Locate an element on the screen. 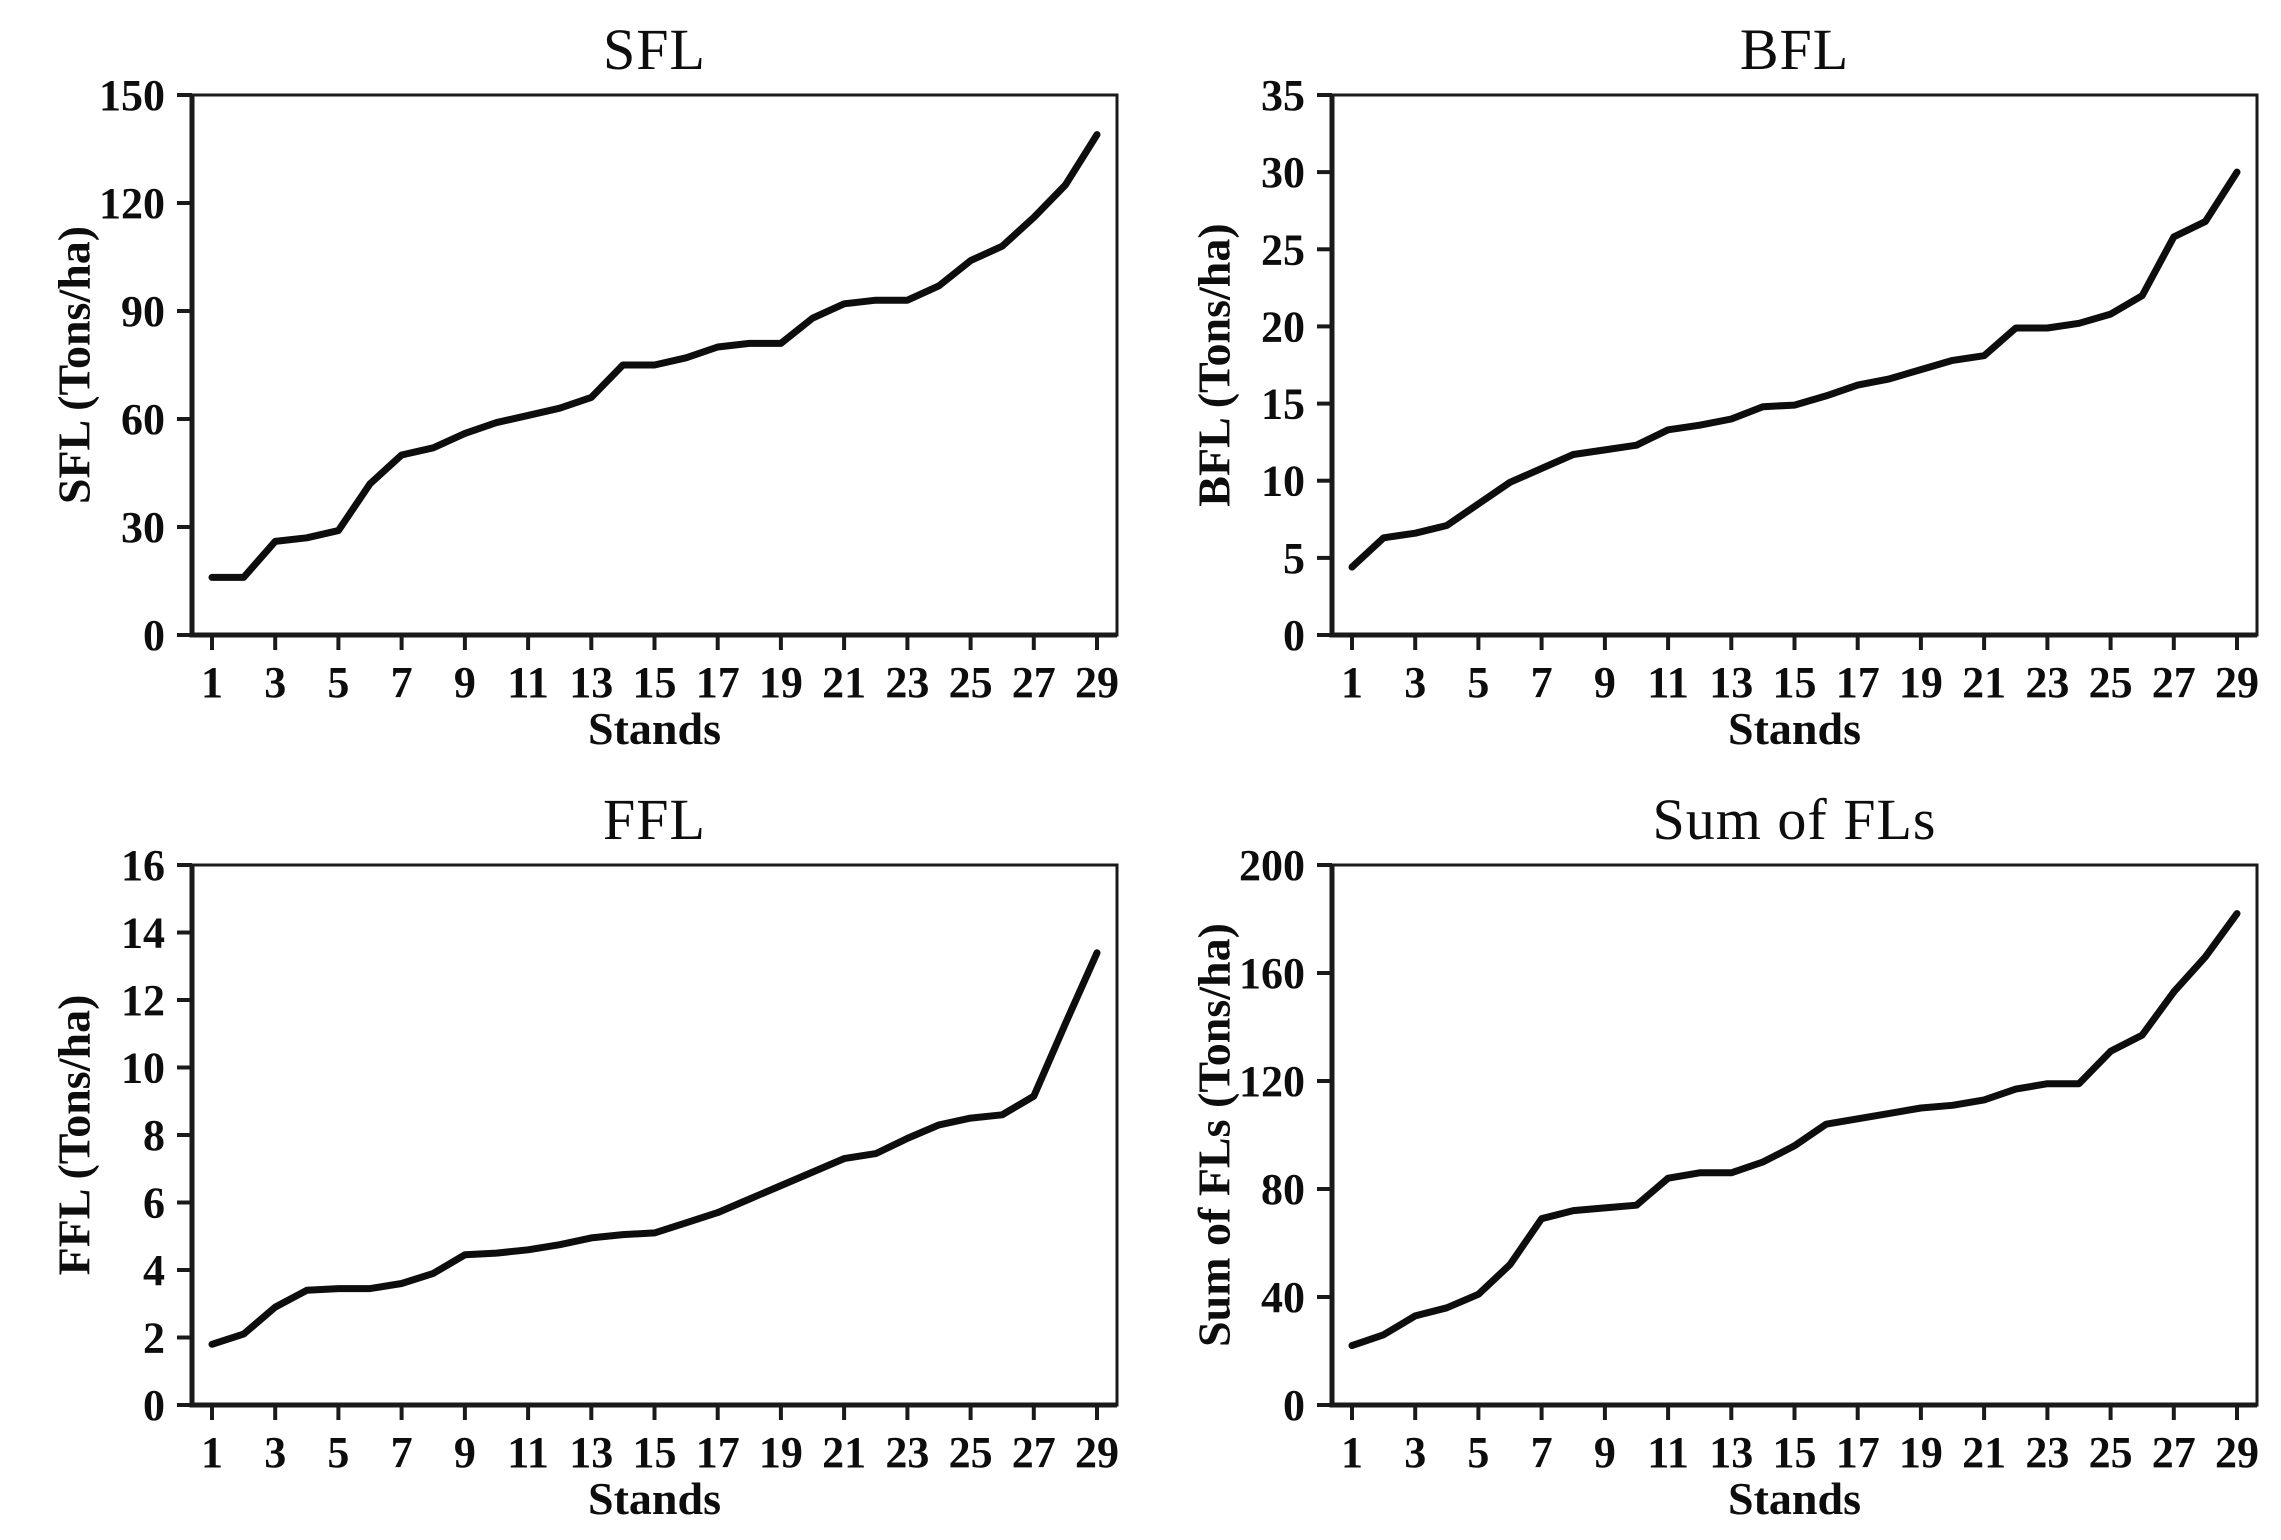 The width and height of the screenshot is (2281, 1540). svg-text: 35 is located at coordinates (1283, 95).